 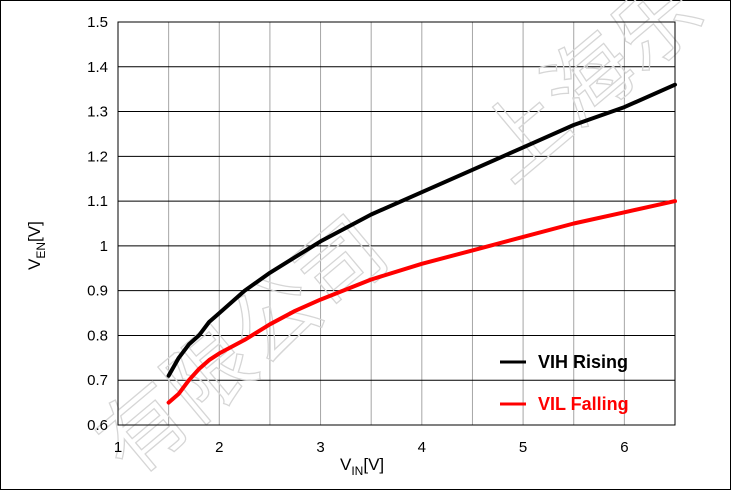 What do you see at coordinates (564, 383) in the screenshot?
I see `legend: VIH Rising VIL Falling` at bounding box center [564, 383].